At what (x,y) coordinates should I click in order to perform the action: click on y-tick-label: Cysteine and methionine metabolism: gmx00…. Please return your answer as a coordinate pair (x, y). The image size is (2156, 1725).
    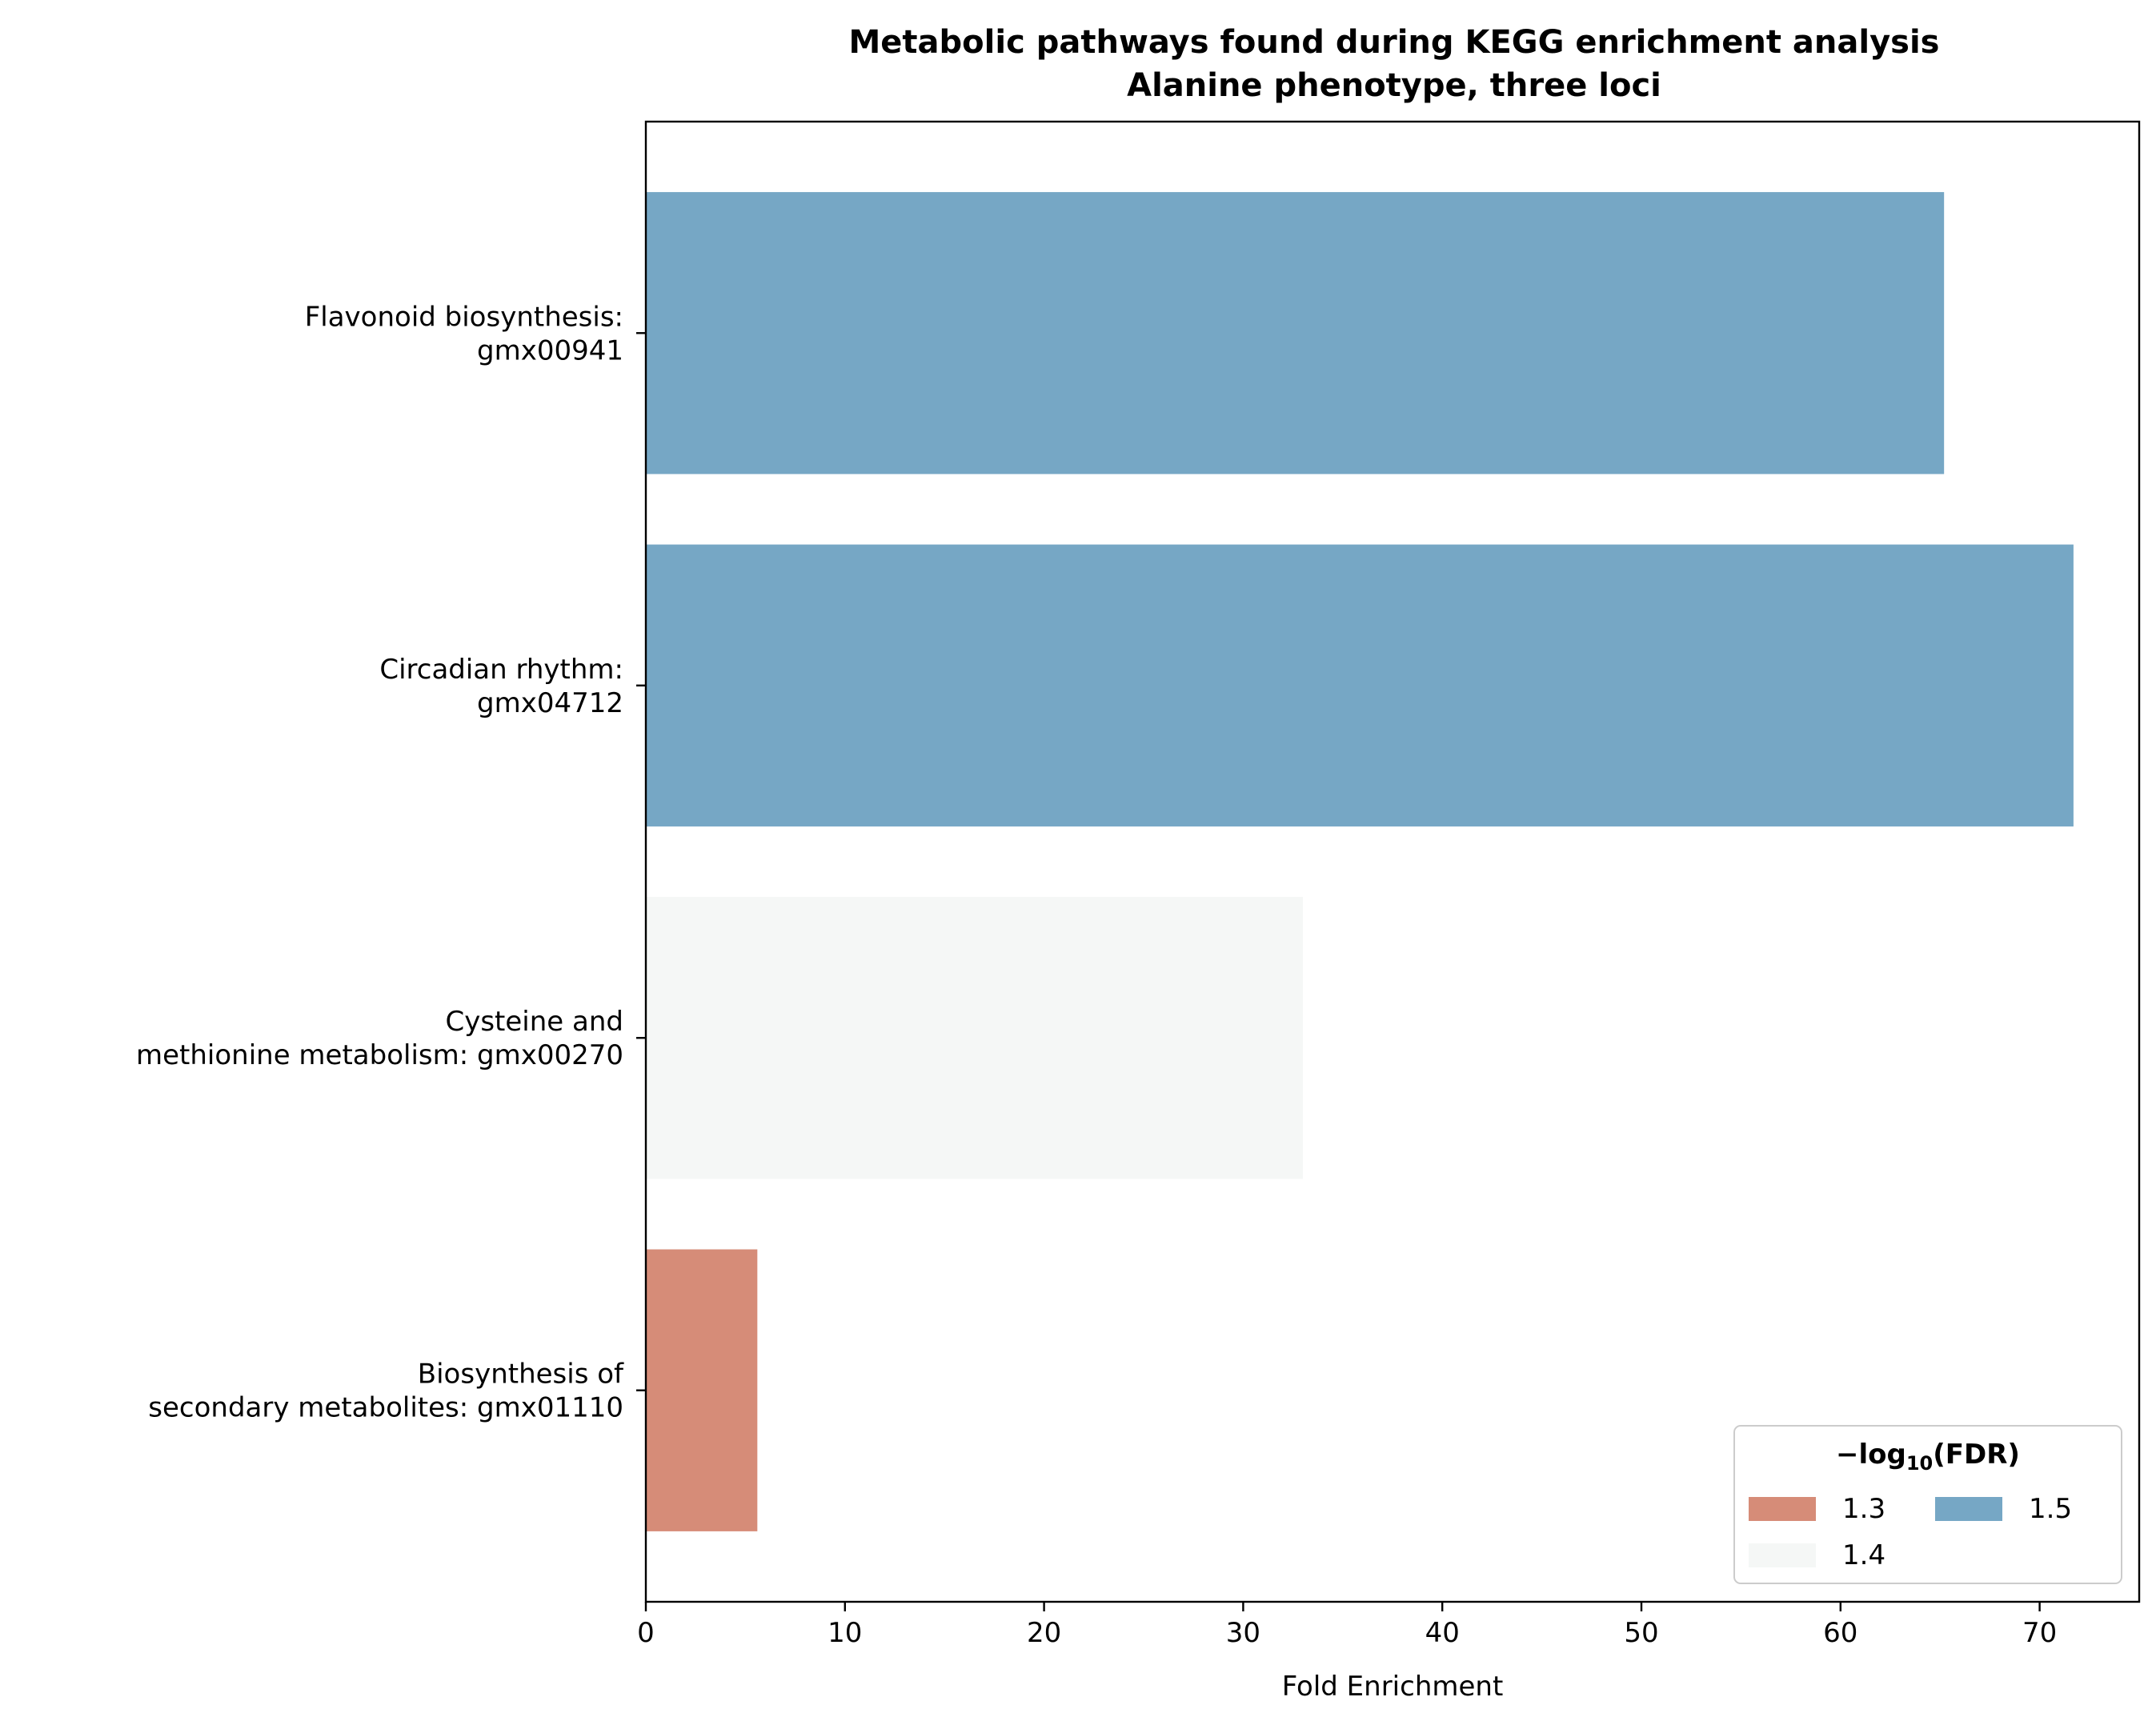
    Looking at the image, I should click on (379, 1038).